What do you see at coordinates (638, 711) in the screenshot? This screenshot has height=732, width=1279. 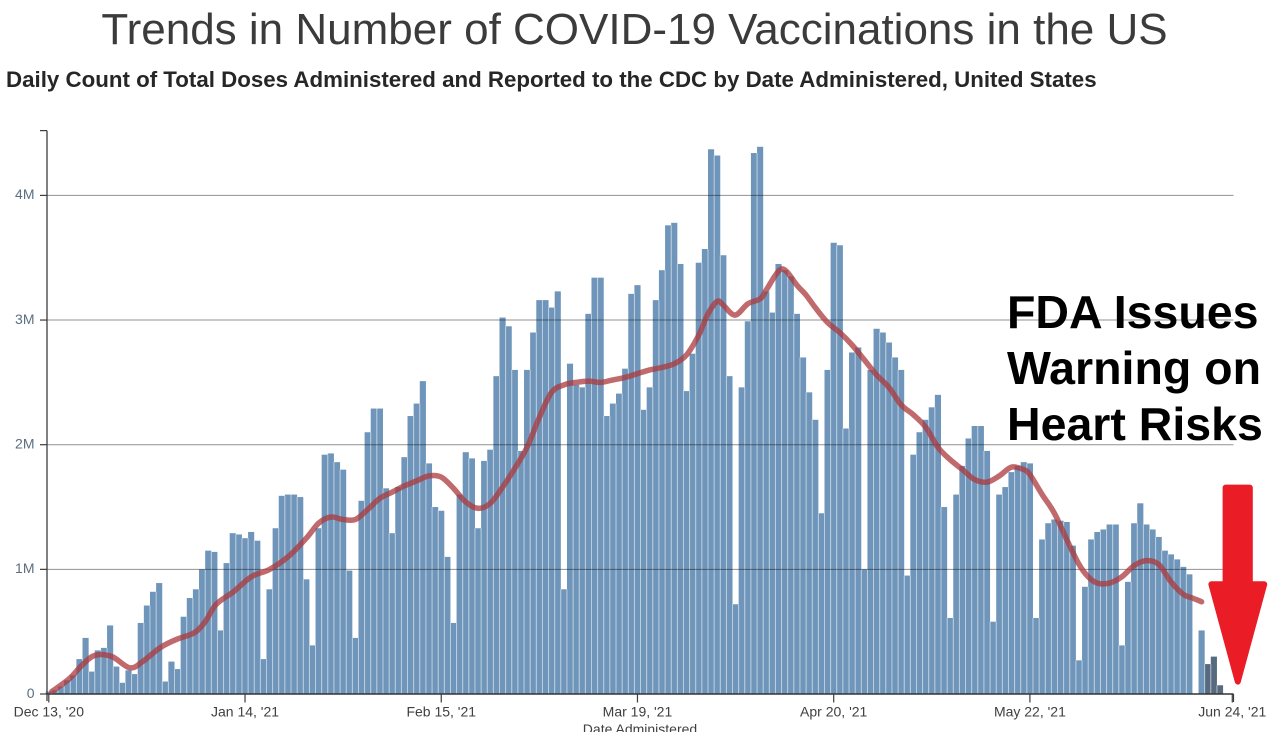 I see `svg-text: Mar 19, '21` at bounding box center [638, 711].